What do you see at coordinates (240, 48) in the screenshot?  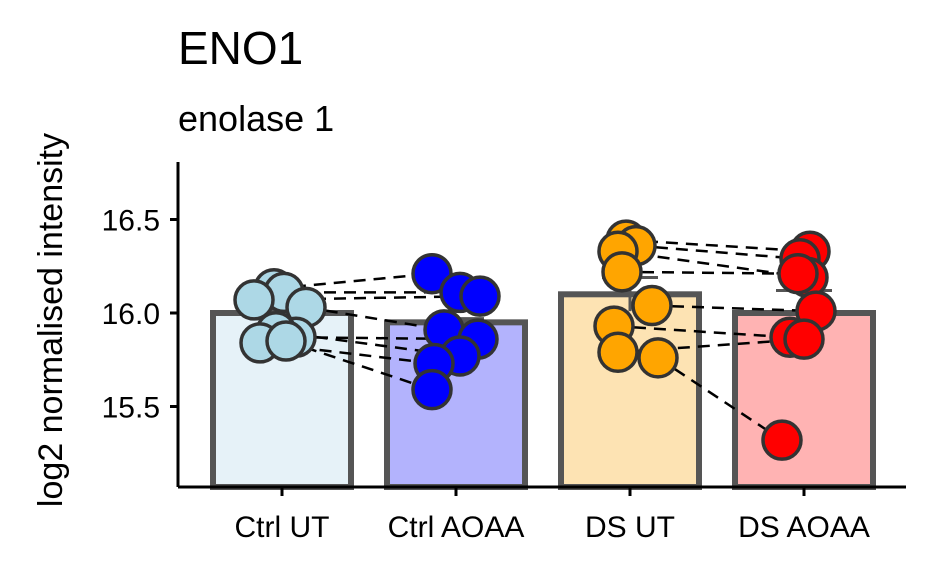 I see `chart-title: ENO1` at bounding box center [240, 48].